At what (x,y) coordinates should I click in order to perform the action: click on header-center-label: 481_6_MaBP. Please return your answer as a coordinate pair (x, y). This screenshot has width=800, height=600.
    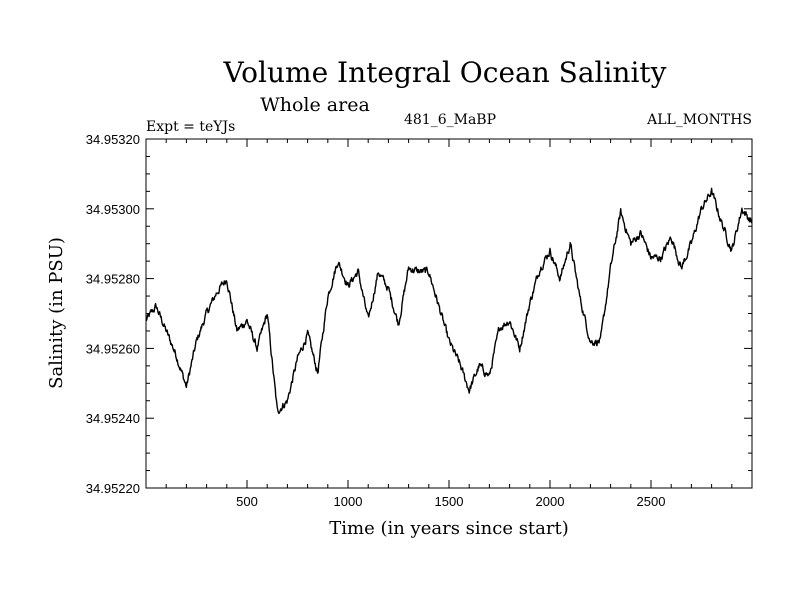
    Looking at the image, I should click on (450, 120).